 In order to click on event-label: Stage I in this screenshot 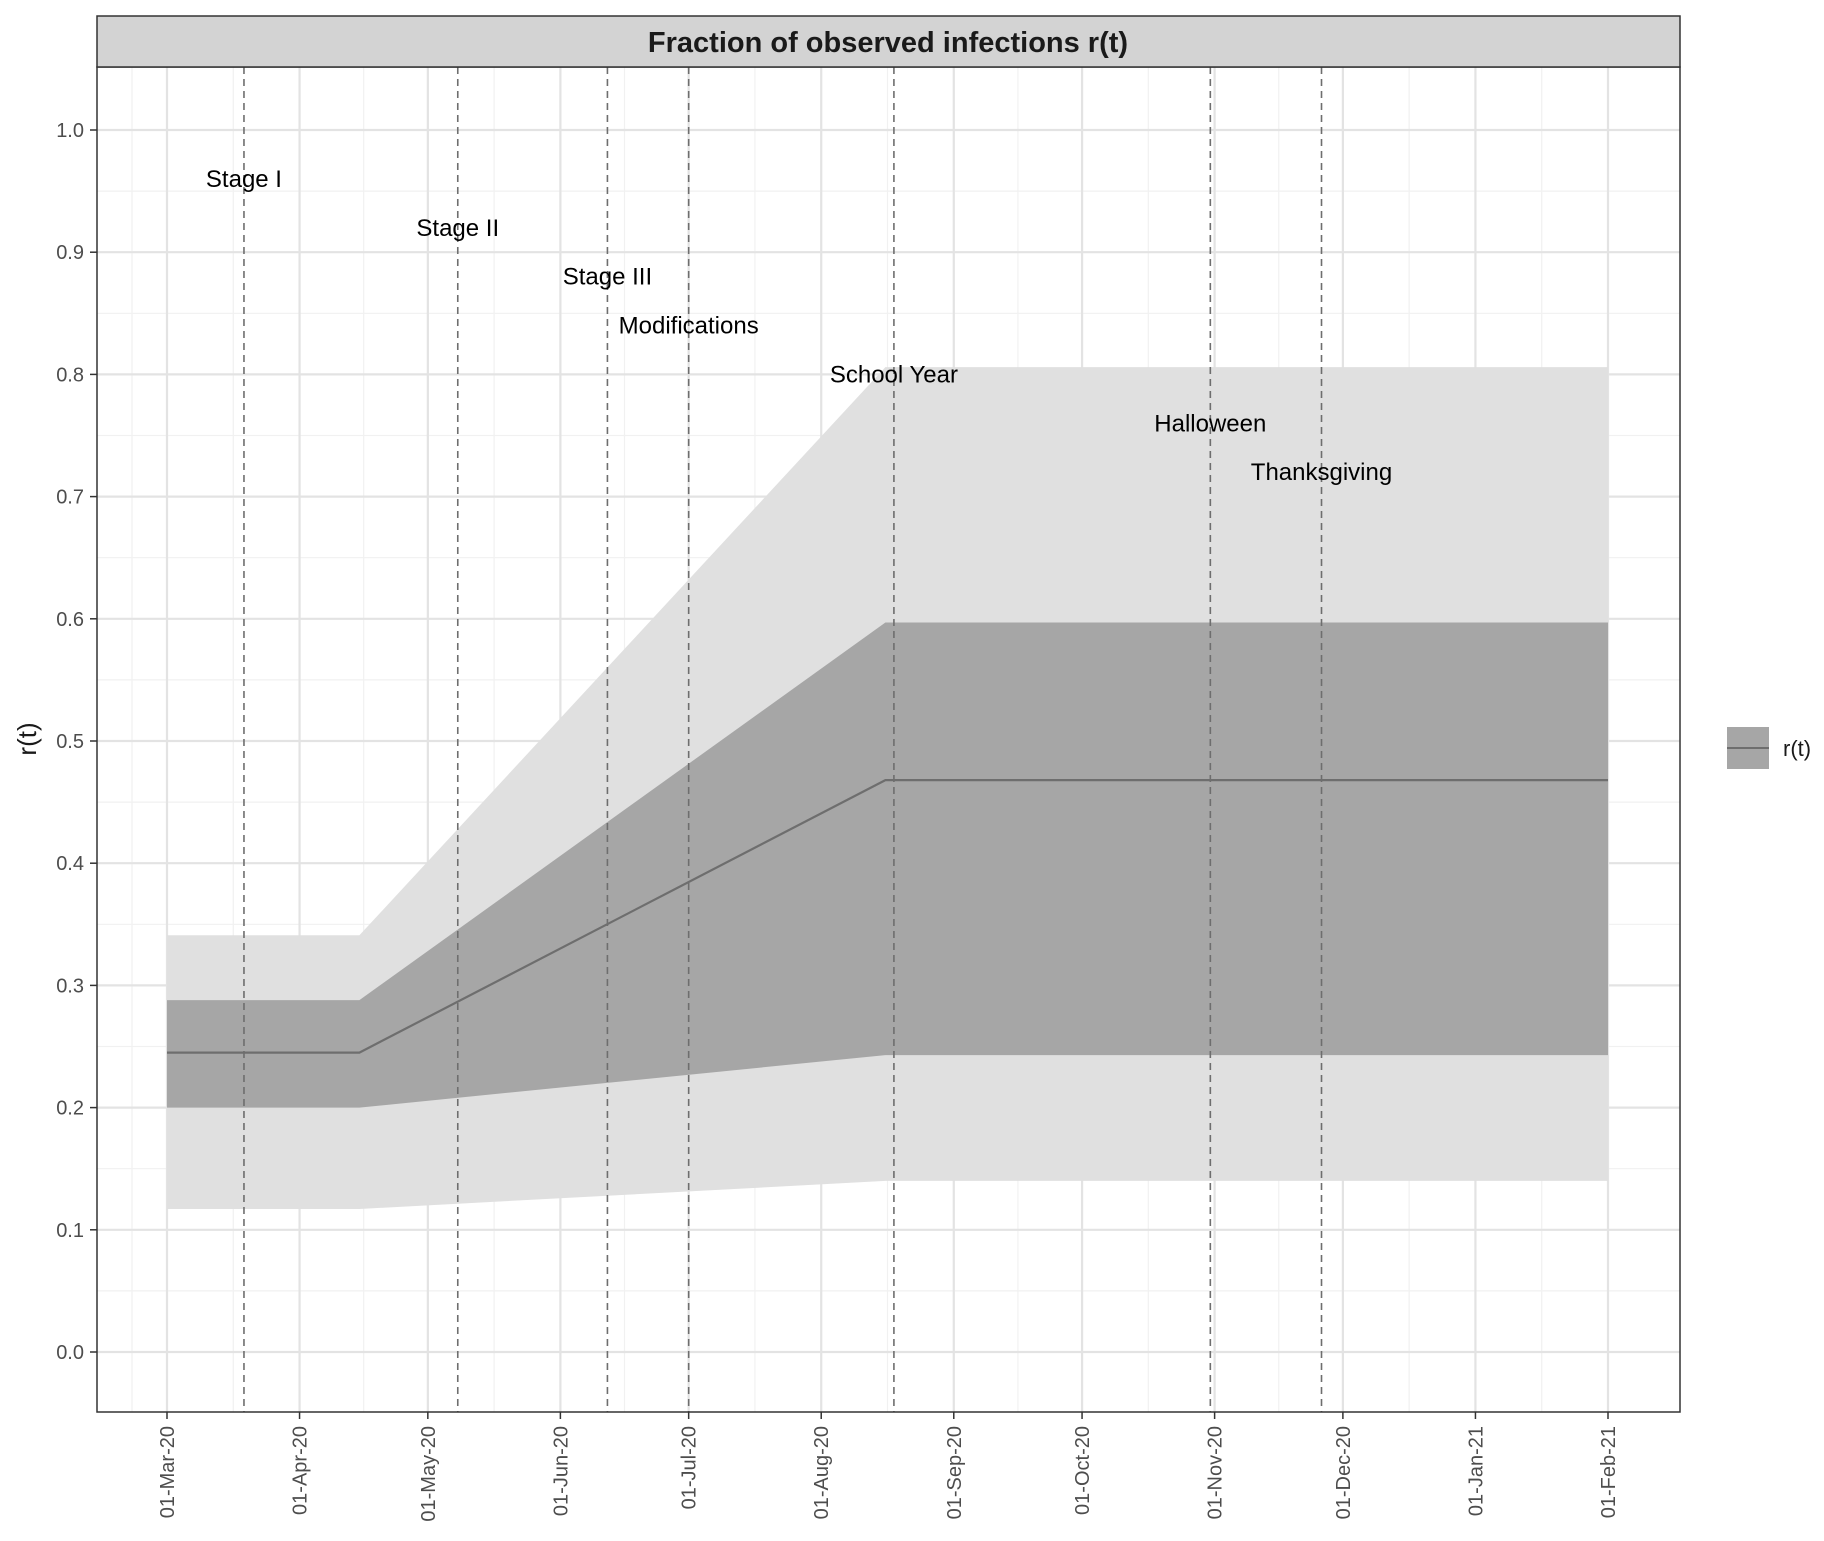, I will do `click(244, 179)`.